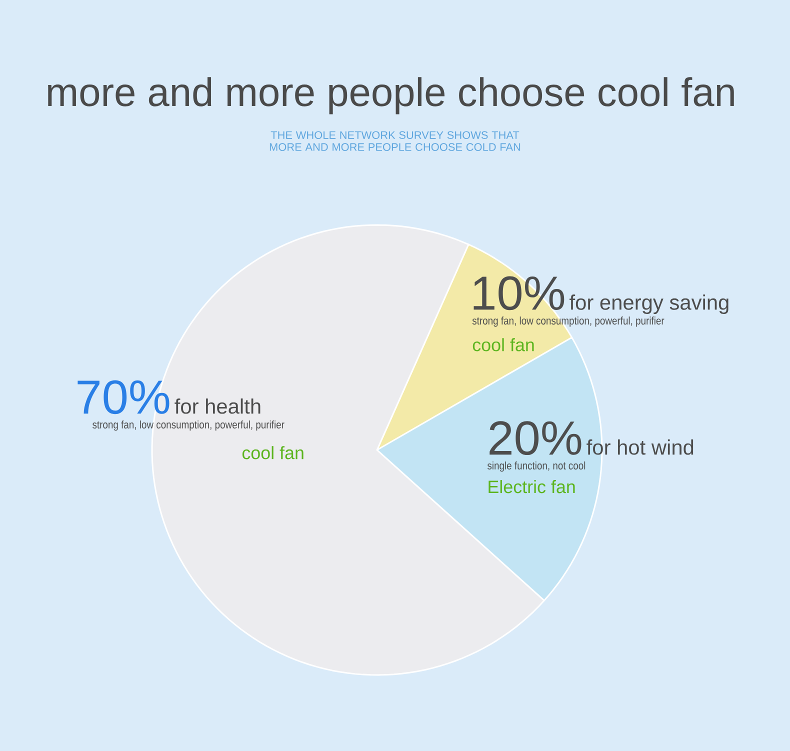  I want to click on data-label: 10%, so click(519, 293).